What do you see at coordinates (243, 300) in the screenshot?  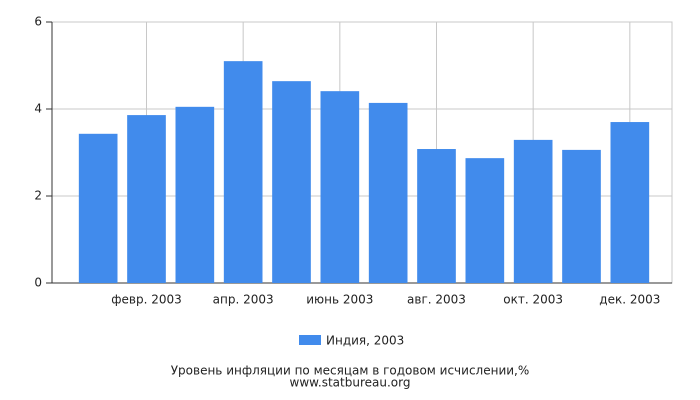 I see `x-tick-label: апр. 2003` at bounding box center [243, 300].